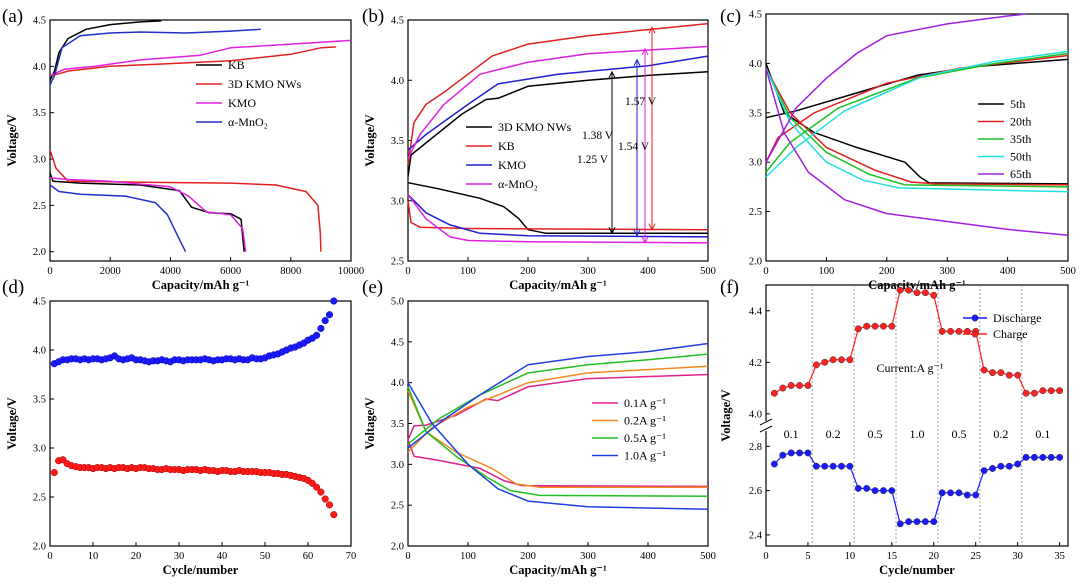 This screenshot has height=588, width=1084. What do you see at coordinates (1068, 271) in the screenshot?
I see `x-tick-label: 500` at bounding box center [1068, 271].